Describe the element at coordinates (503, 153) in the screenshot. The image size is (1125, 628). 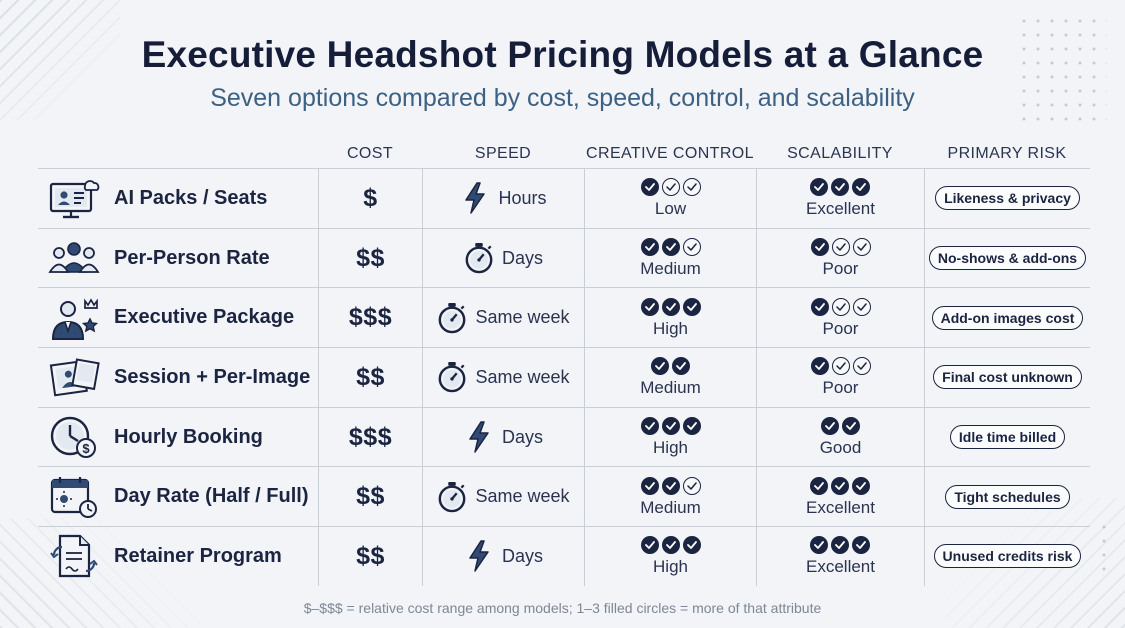
I see `column-header-speed: SPEED` at that location.